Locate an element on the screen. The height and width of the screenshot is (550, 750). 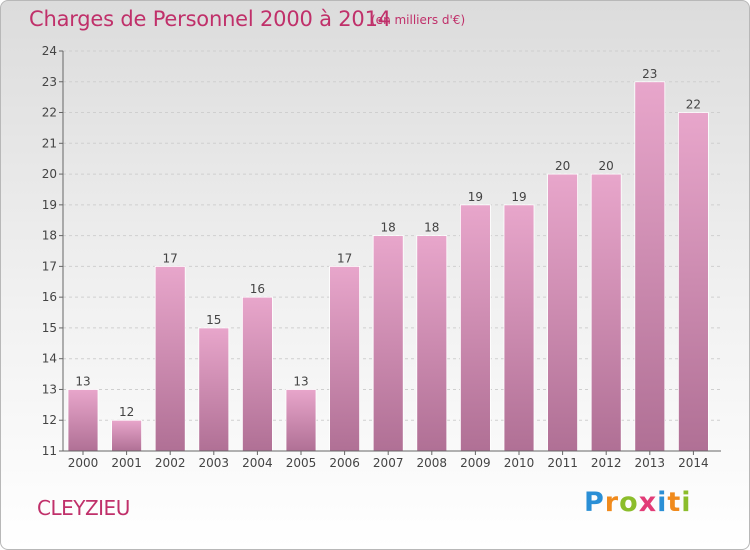
data-label: 12 is located at coordinates (126, 412).